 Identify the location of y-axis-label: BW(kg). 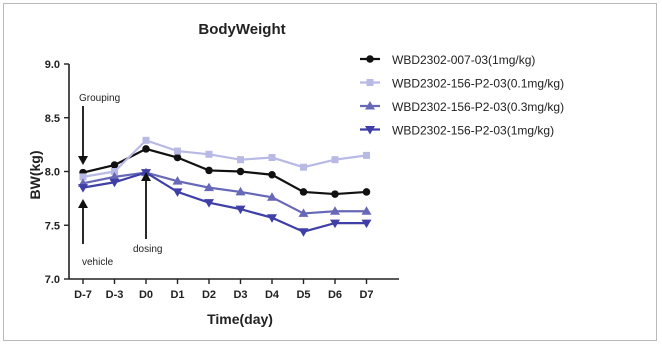
(35, 175).